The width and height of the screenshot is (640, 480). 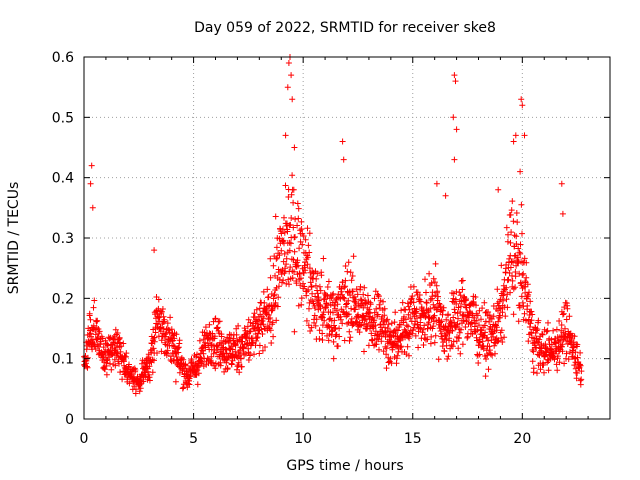 What do you see at coordinates (69, 420) in the screenshot?
I see `y-tick-label: 0` at bounding box center [69, 420].